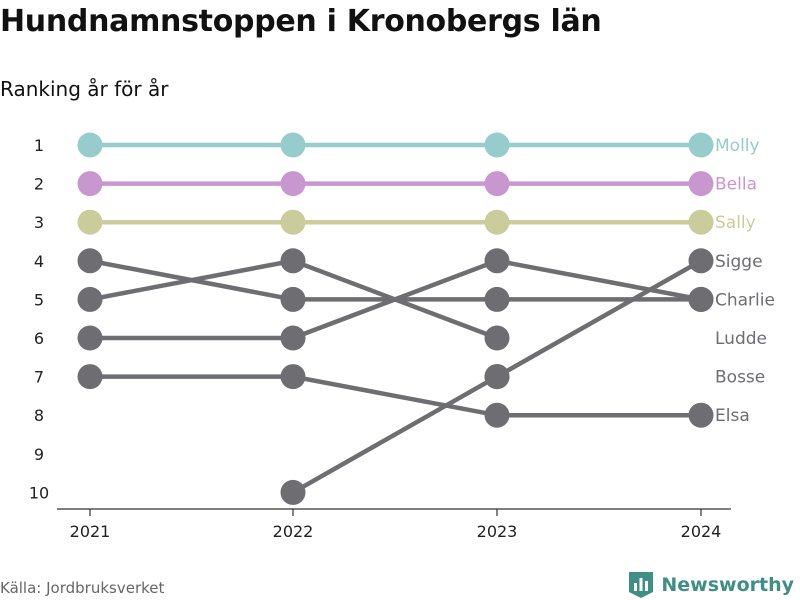 The image size is (800, 600). What do you see at coordinates (395, 280) in the screenshot?
I see `series-line-charlie` at bounding box center [395, 280].